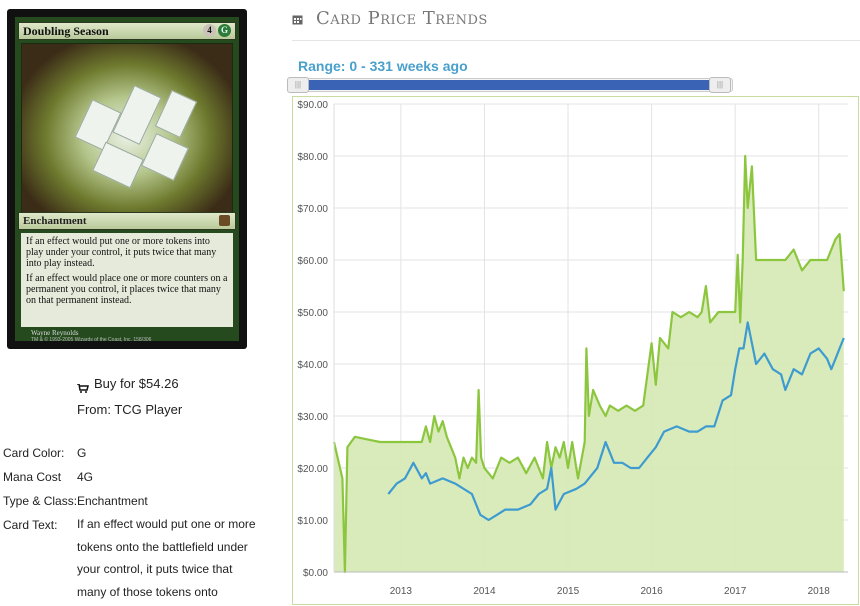  What do you see at coordinates (484, 591) in the screenshot?
I see `x-tick-label: 2014` at bounding box center [484, 591].